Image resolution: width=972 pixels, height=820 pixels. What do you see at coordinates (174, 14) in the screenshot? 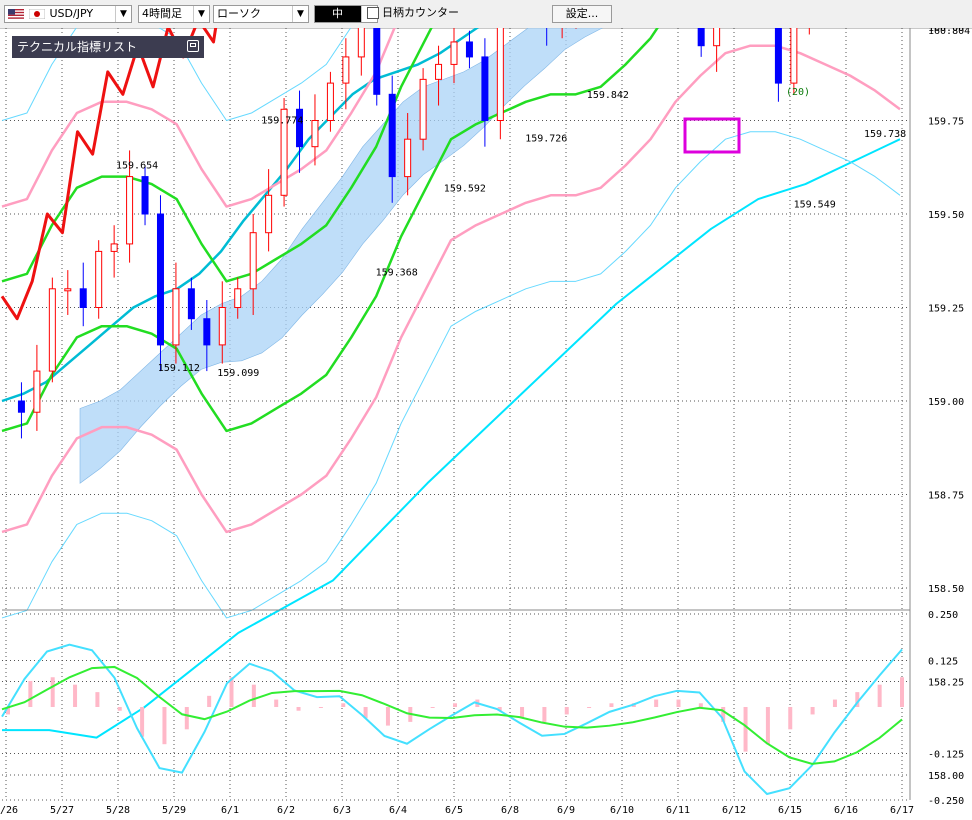
I see `timeframe-select: 4時間足 ▼` at bounding box center [174, 14].